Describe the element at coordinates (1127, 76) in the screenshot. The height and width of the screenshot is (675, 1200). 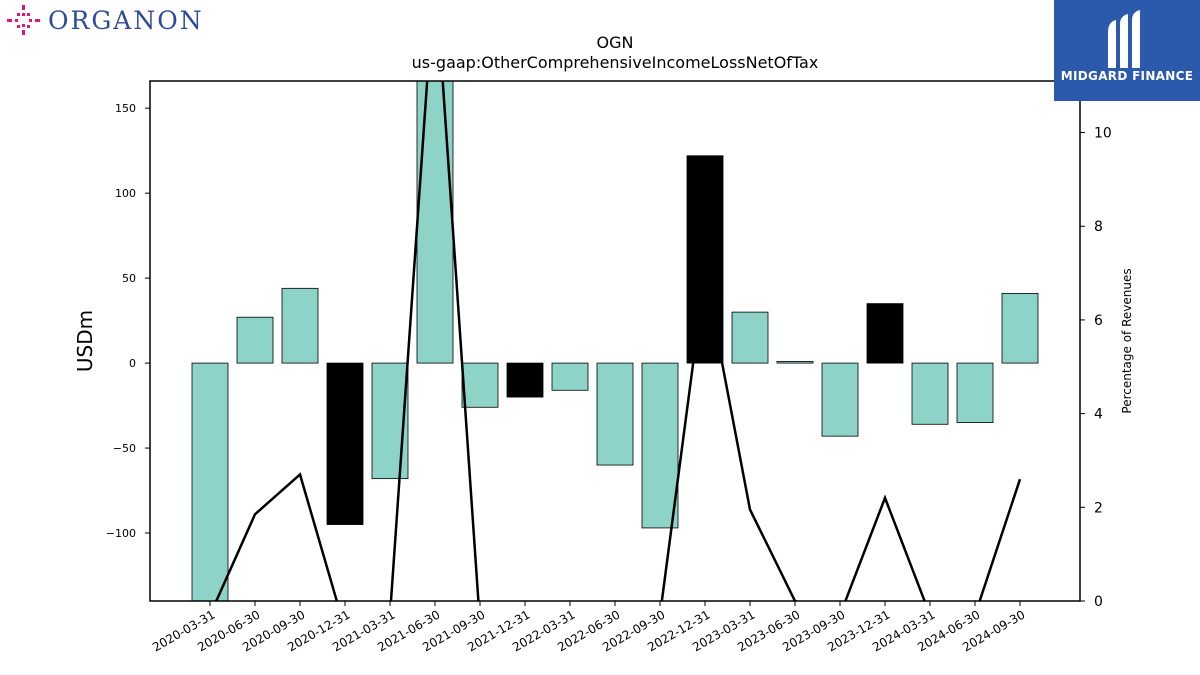
I see `midgard-wordmark: MIDGARD FINANCE` at that location.